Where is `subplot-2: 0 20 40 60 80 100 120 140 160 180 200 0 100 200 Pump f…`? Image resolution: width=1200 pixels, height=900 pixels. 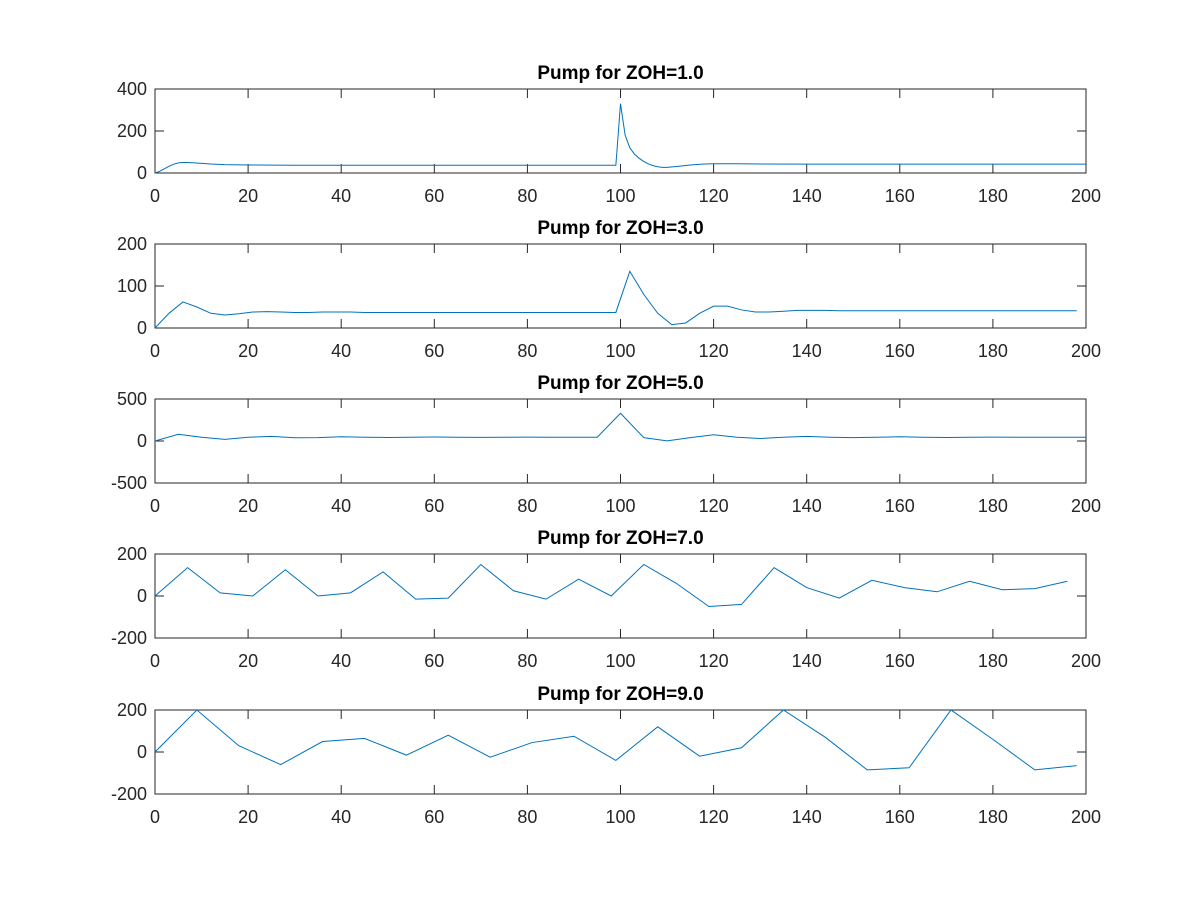 subplot-2: 0 20 40 60 80 100 120 140 160 180 200 0 100 200 Pump f… is located at coordinates (609, 289).